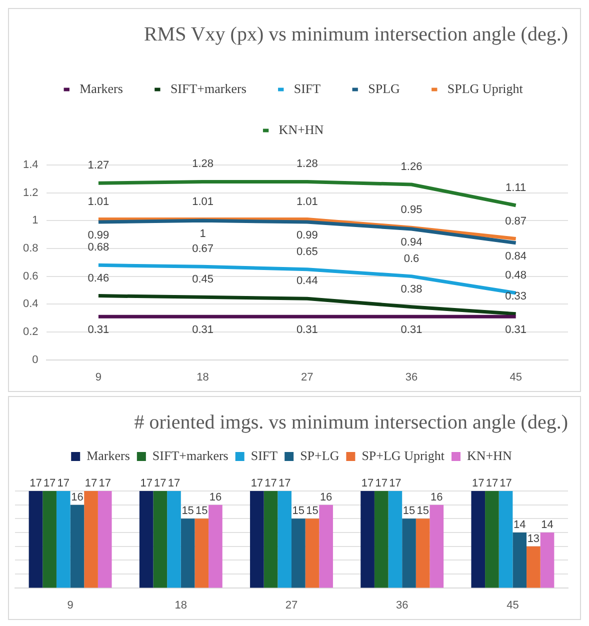 The image size is (589, 626). Describe the element at coordinates (203, 280) in the screenshot. I see `data-label: 0.45` at that location.